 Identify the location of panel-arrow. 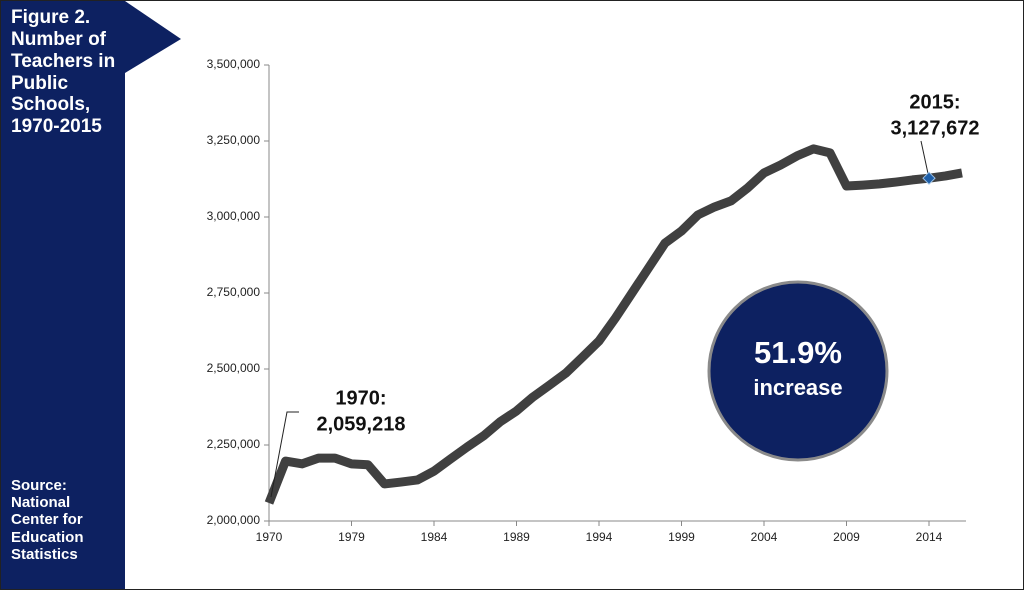
(153, 37).